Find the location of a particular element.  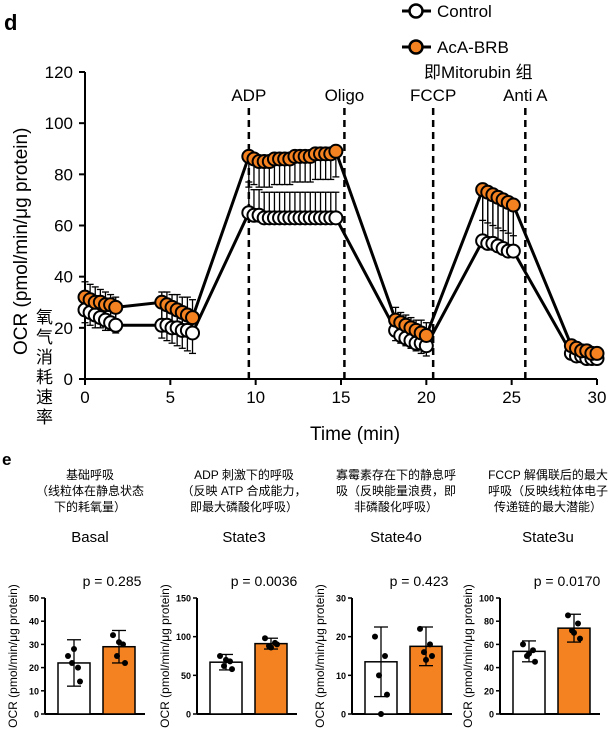

panel-d-ylabel-cn-1: 气 is located at coordinates (44, 337).